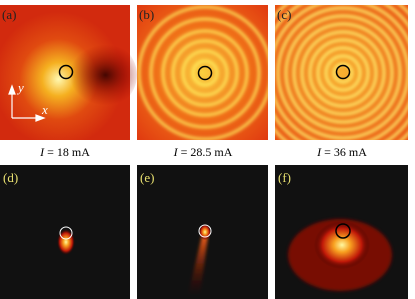 The image size is (415, 299). Describe the element at coordinates (68, 152) in the screenshot. I see `caption-value: = 18 mA` at that location.